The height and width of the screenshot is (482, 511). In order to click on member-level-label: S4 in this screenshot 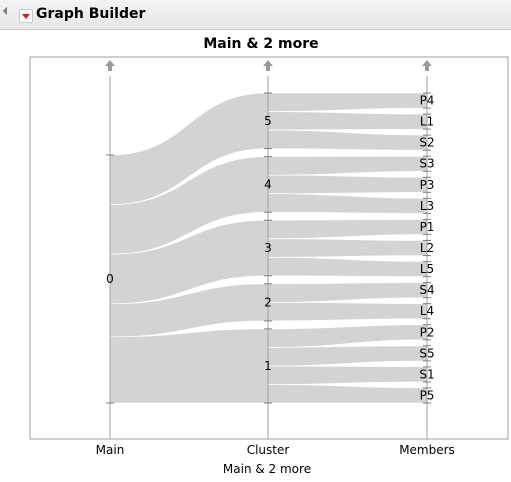, I will do `click(426, 290)`.